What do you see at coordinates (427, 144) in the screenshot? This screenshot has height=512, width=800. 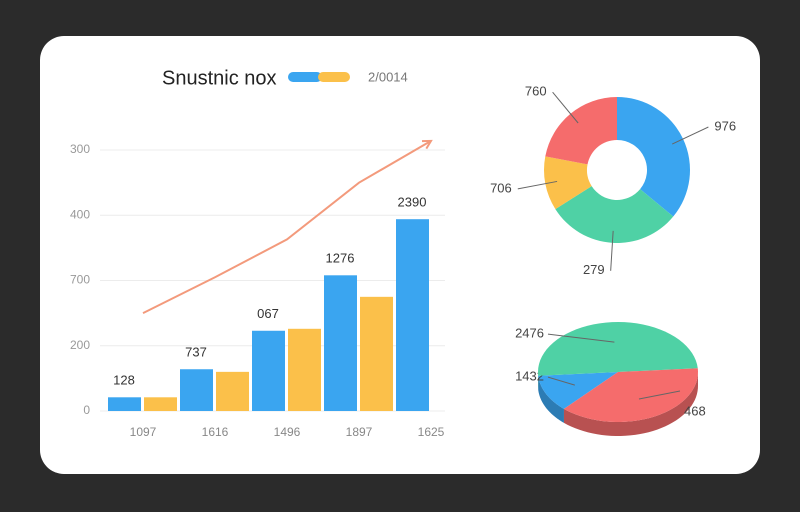 I see `arrow-head` at bounding box center [427, 144].